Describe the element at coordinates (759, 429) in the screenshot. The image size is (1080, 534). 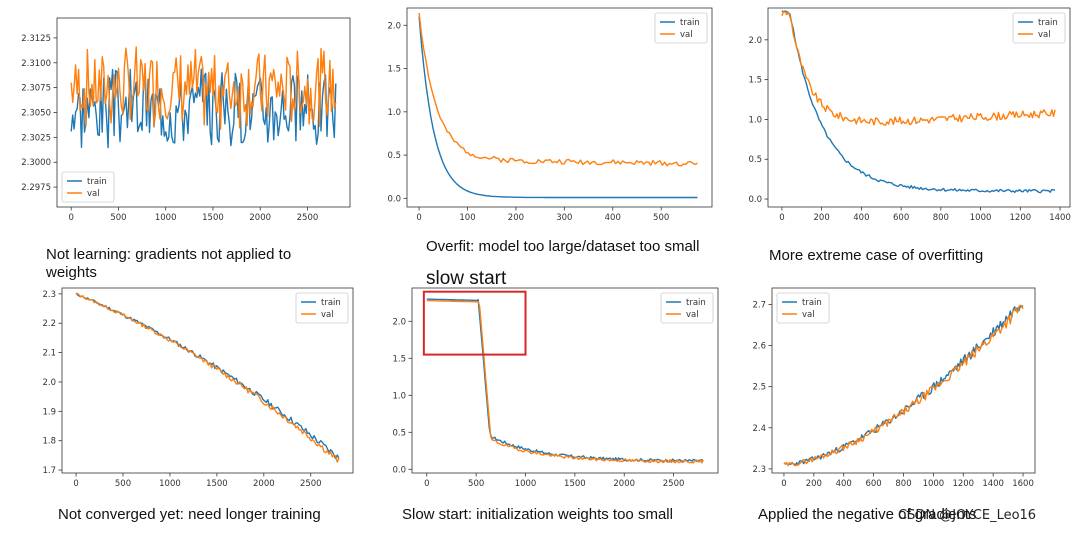
I see `y-tick-label: 2.4` at that location.